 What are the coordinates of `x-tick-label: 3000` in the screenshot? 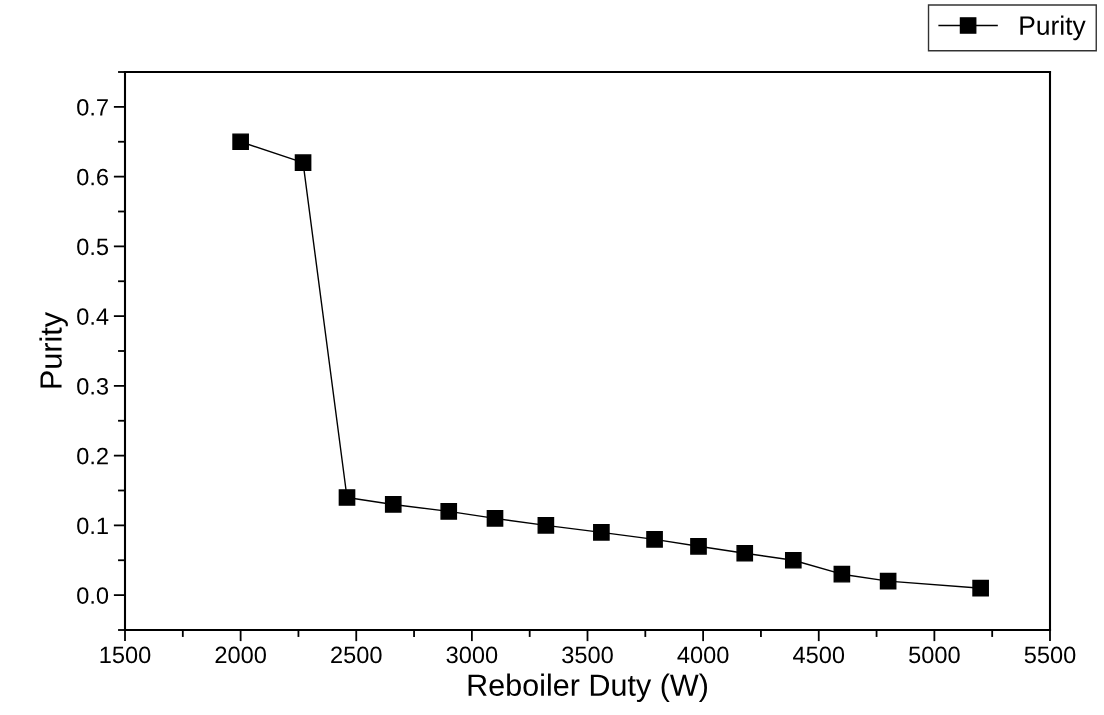 It's located at (472, 655).